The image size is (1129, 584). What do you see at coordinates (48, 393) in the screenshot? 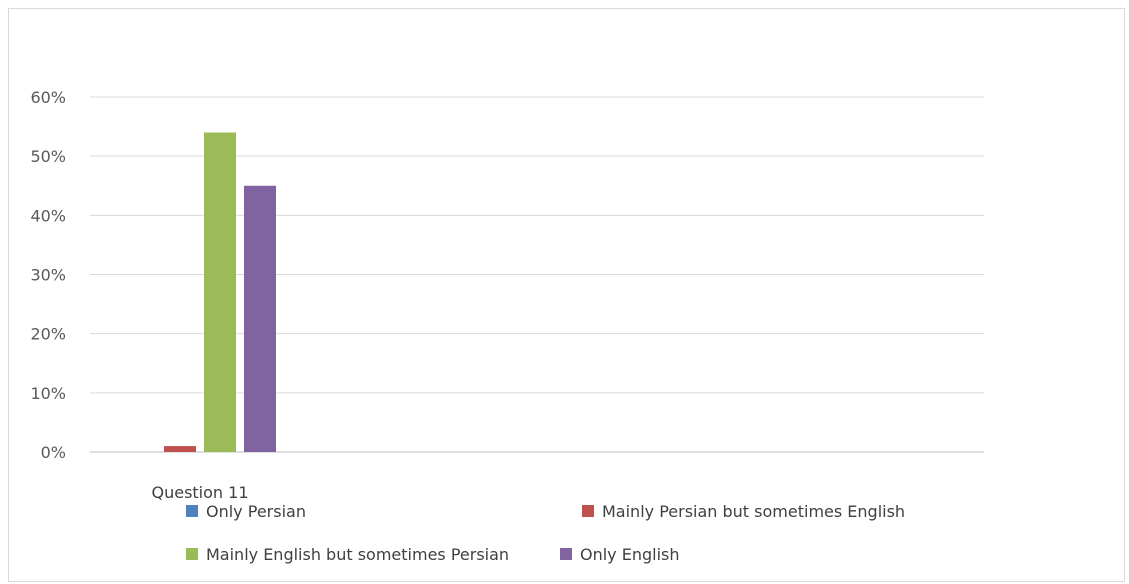
I see `y-tick-label: 10%` at bounding box center [48, 393].